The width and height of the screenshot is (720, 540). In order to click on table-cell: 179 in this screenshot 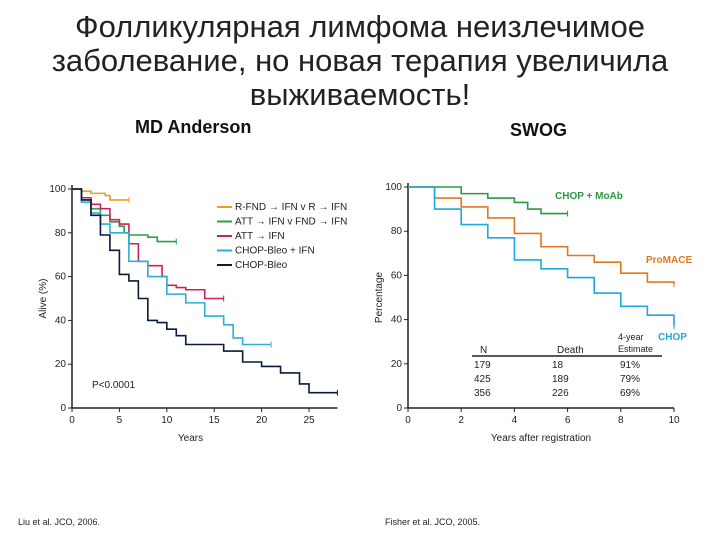, I will do `click(482, 365)`.